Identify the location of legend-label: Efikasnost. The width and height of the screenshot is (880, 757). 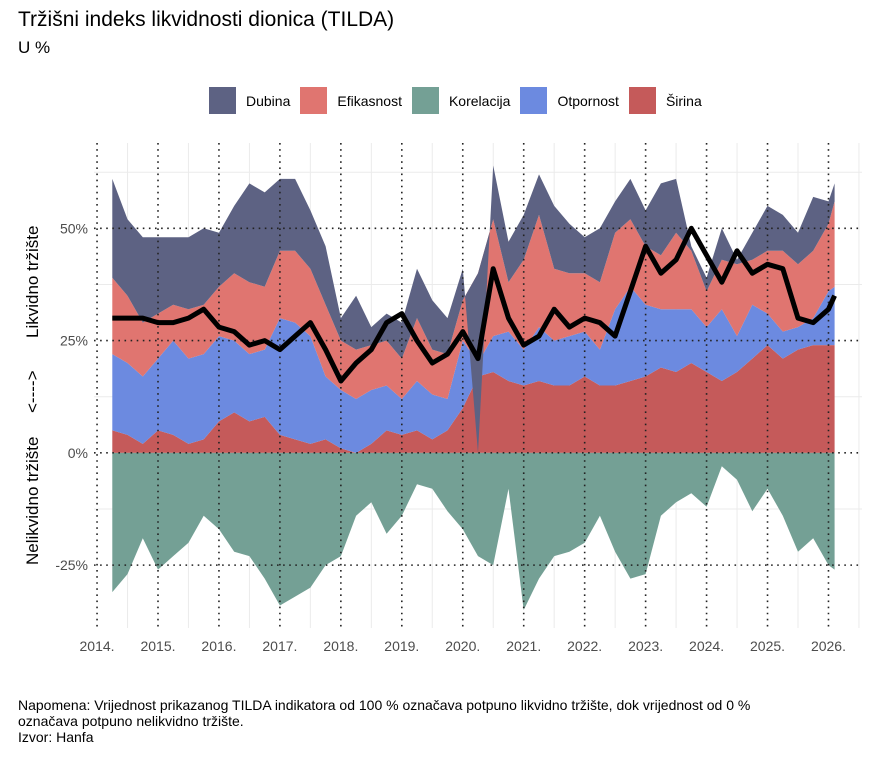
(369, 100).